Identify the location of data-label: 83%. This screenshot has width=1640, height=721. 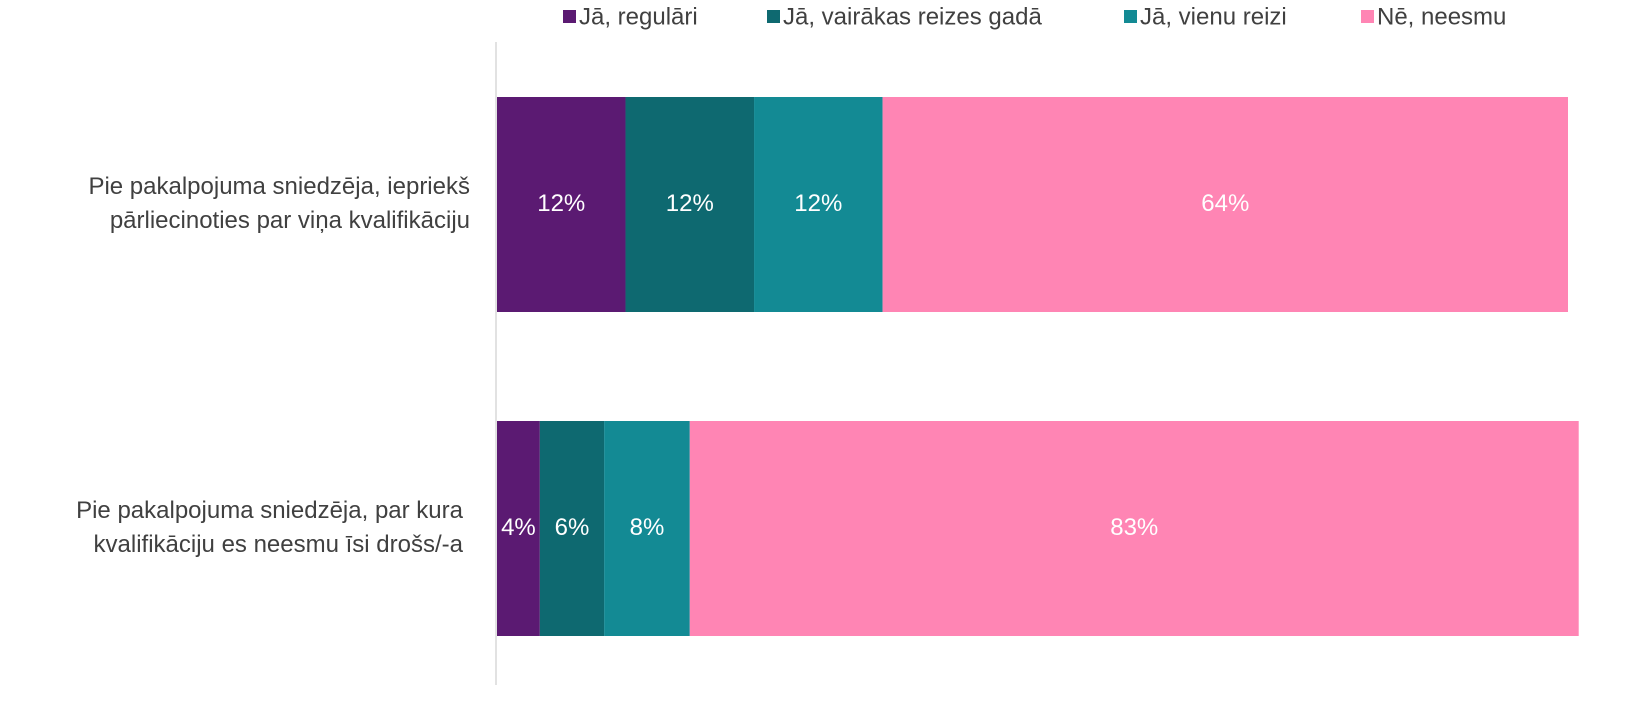
(1134, 527).